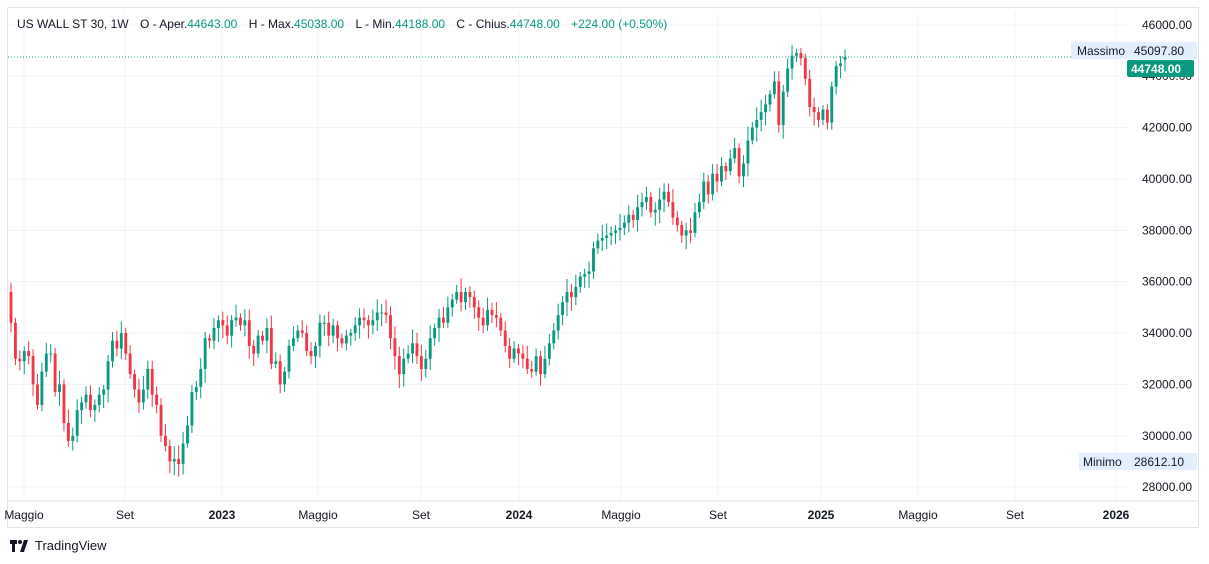 The width and height of the screenshot is (1209, 564). I want to click on tradingview-logo: TradingView, so click(58, 545).